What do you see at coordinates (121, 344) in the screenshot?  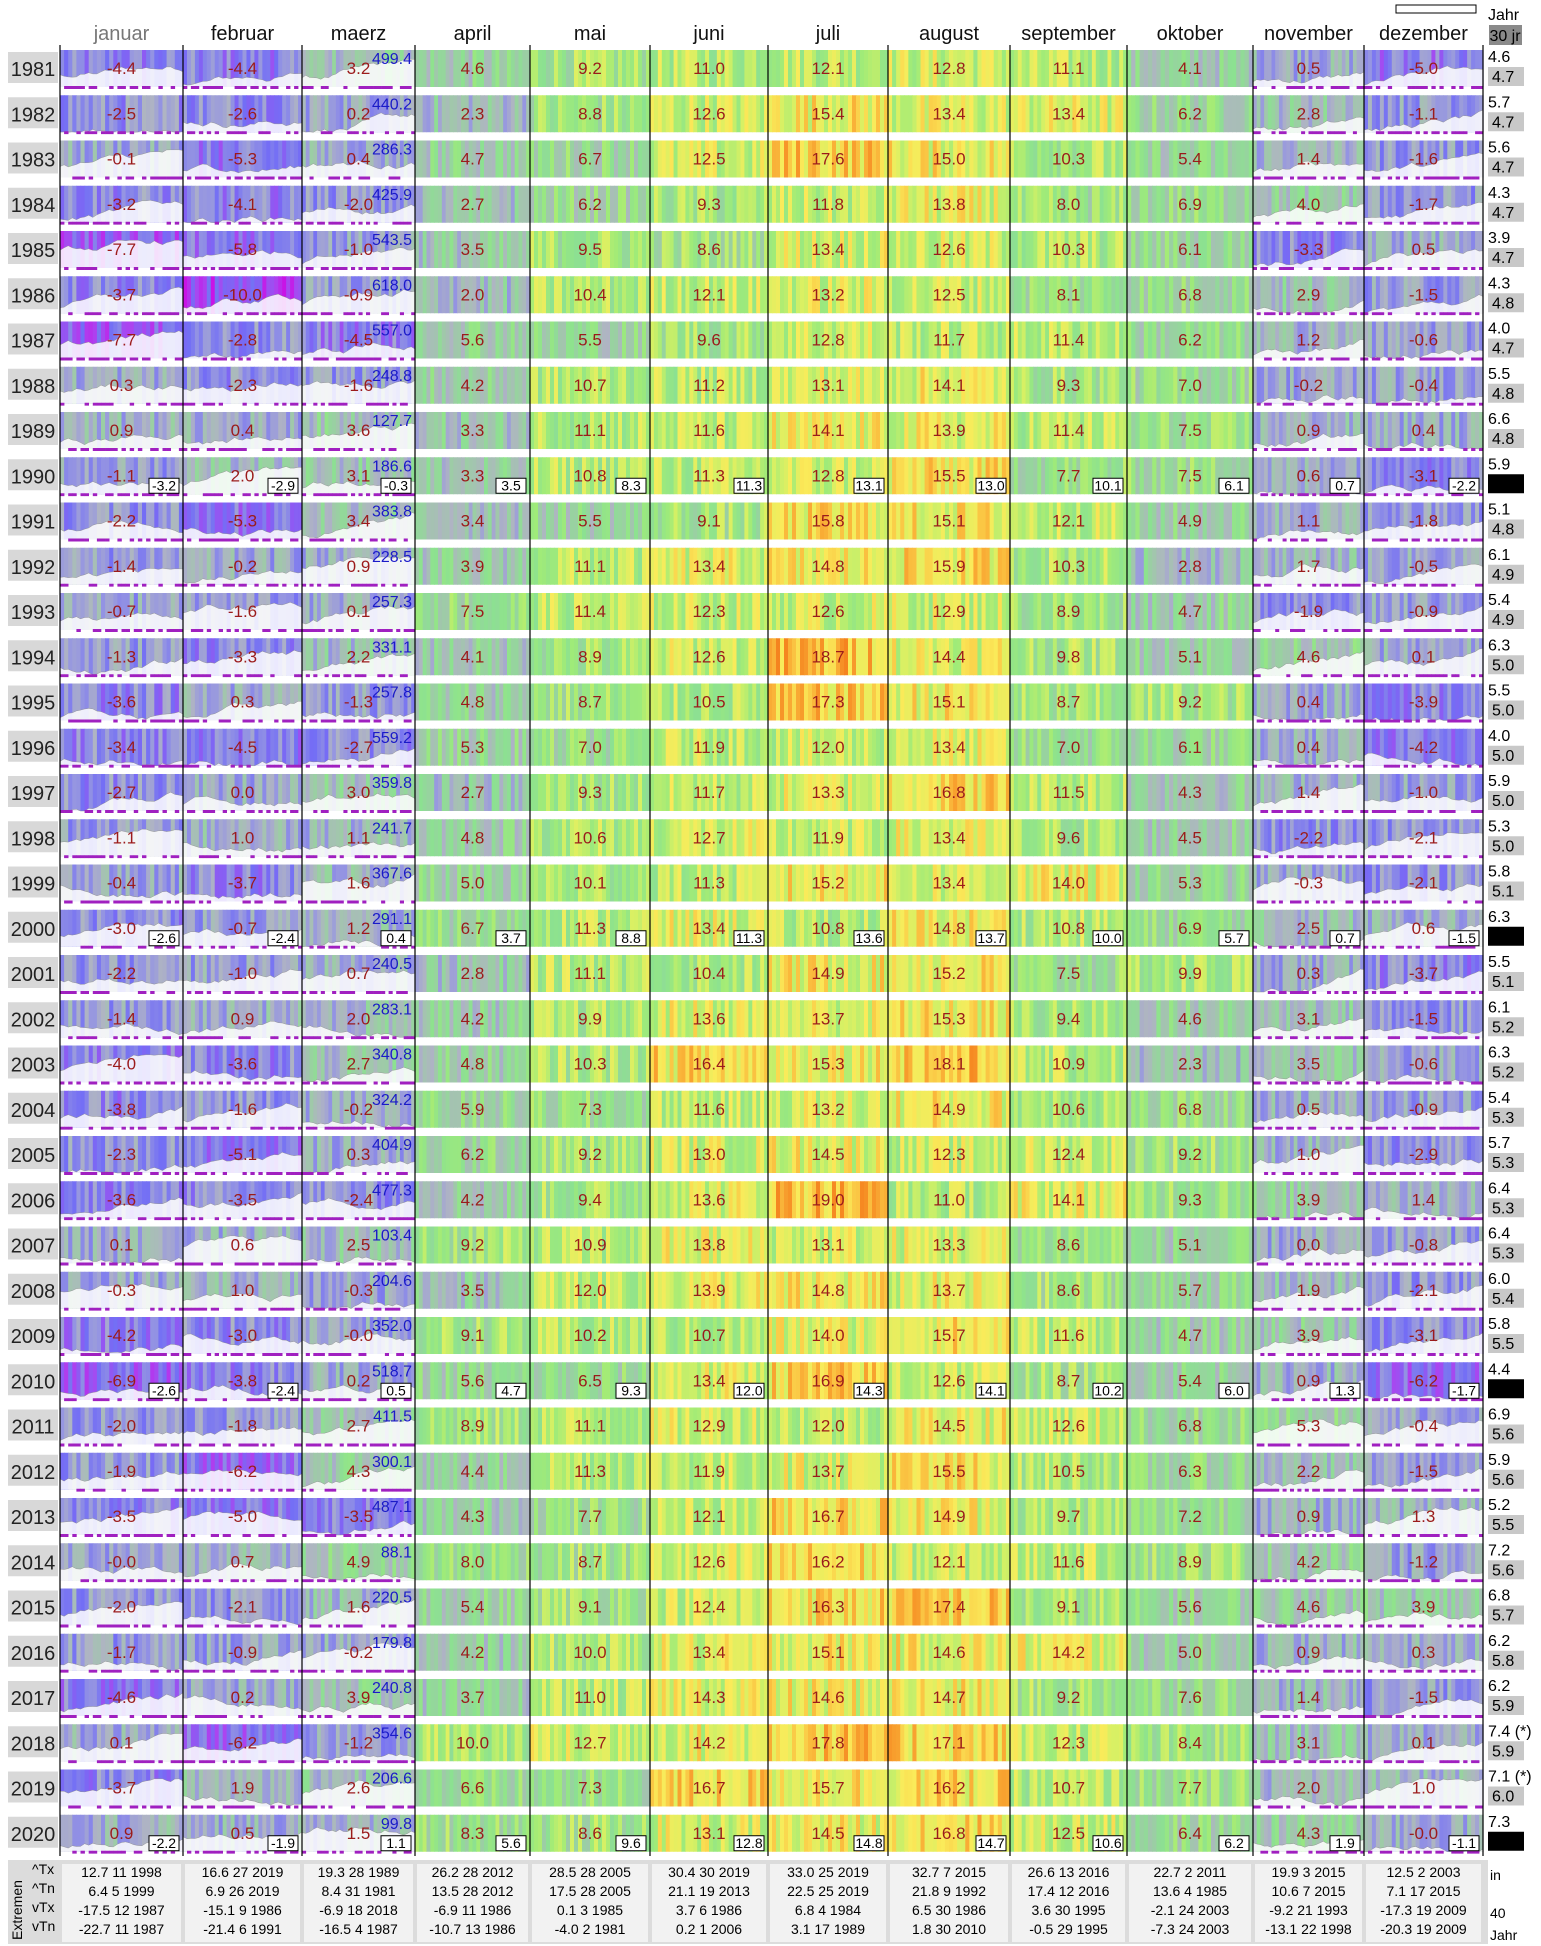 I see `snow-depth-profile` at bounding box center [121, 344].